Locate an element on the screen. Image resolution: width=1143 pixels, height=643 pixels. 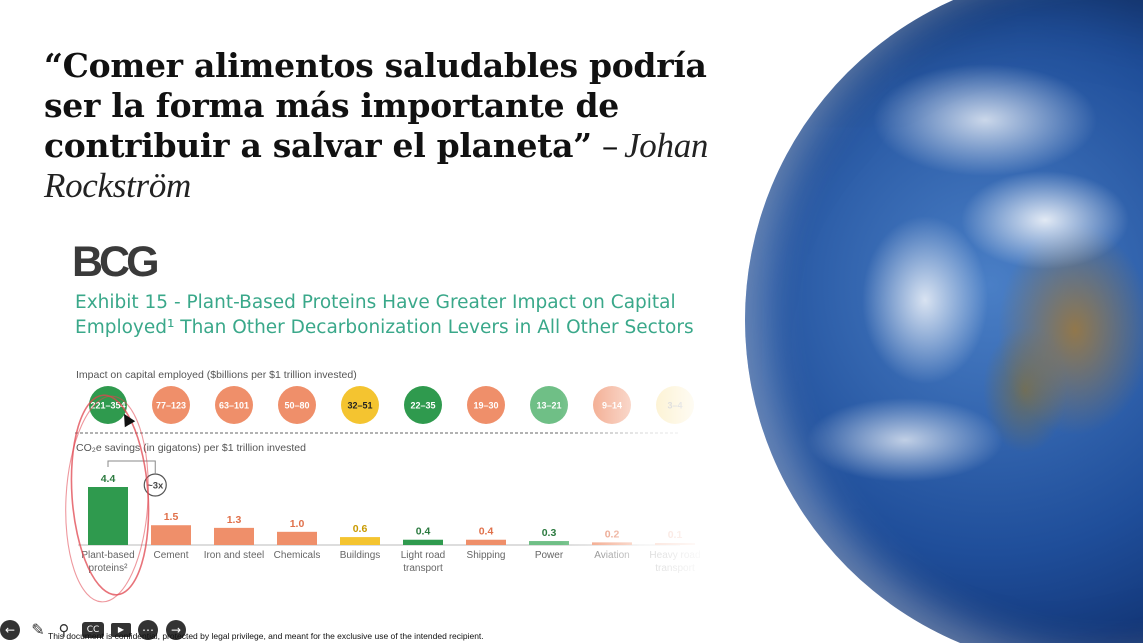
arrow-right-icon: → is located at coordinates (176, 630).